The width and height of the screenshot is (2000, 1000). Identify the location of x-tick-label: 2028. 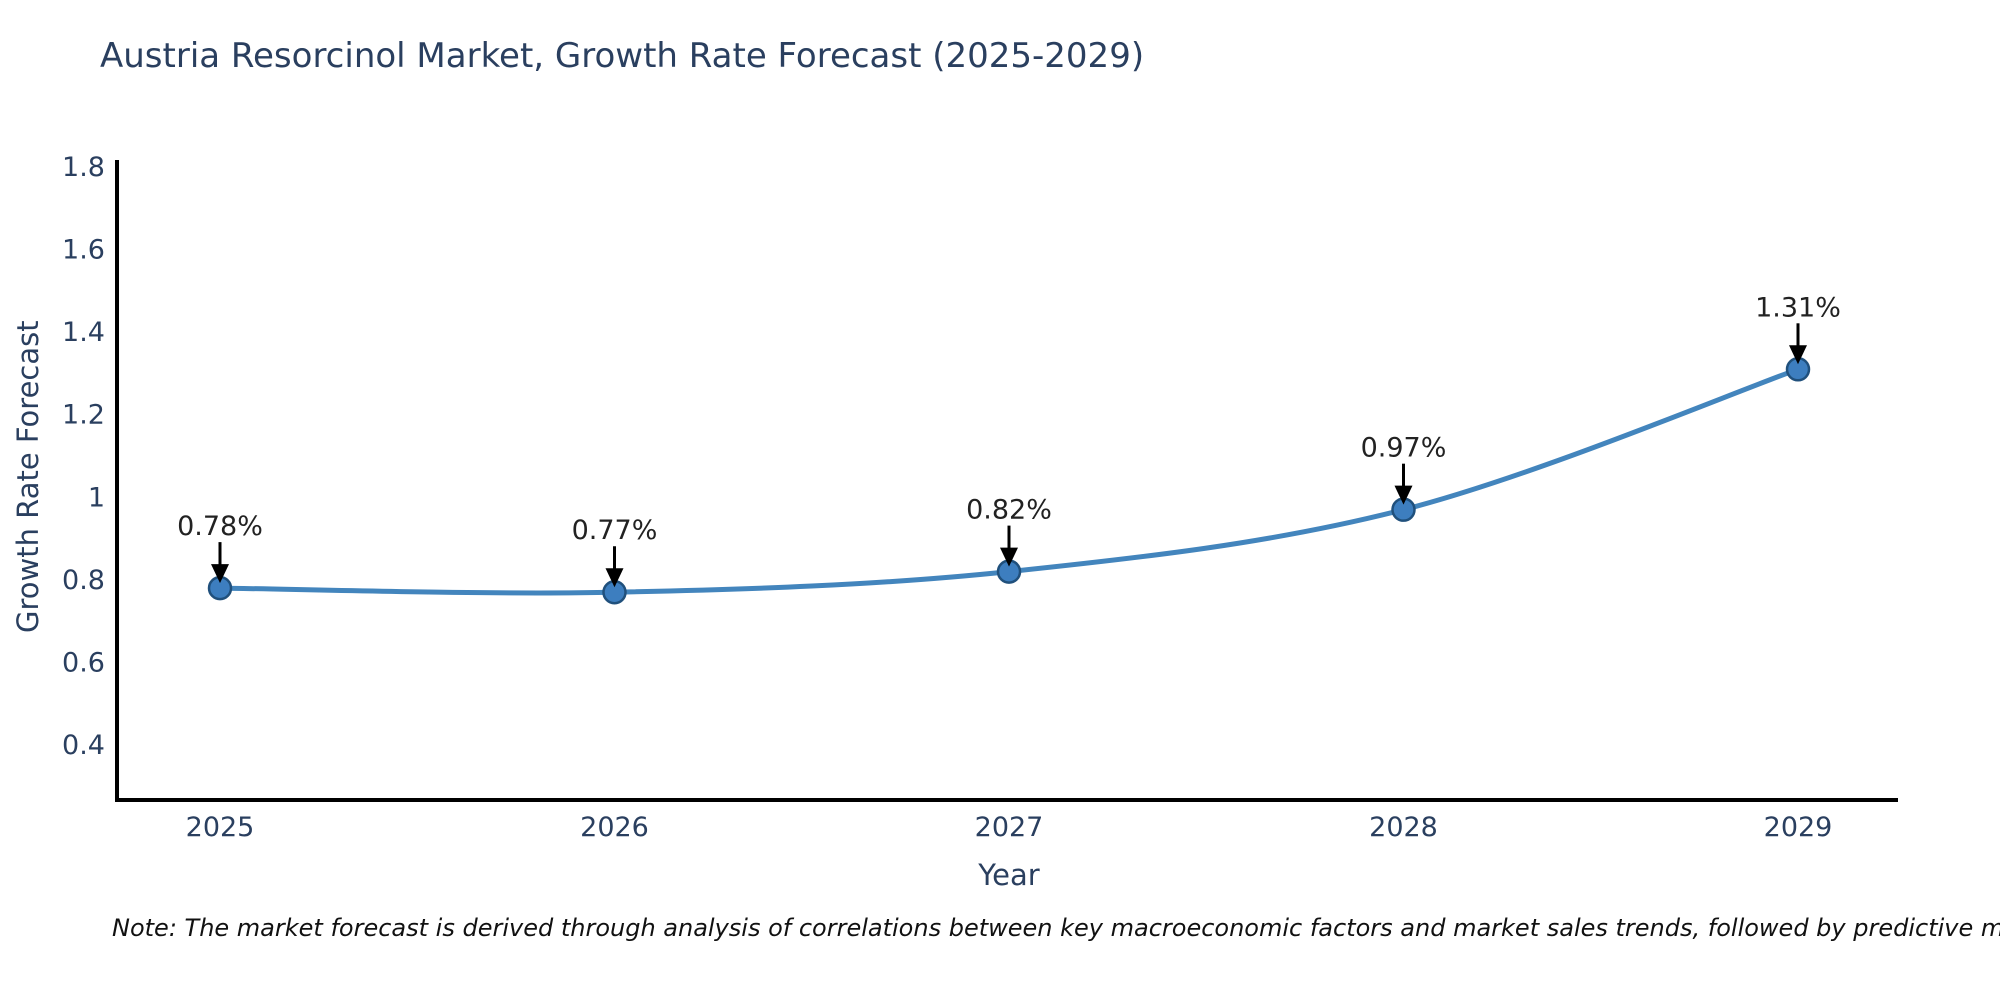
(1403, 827).